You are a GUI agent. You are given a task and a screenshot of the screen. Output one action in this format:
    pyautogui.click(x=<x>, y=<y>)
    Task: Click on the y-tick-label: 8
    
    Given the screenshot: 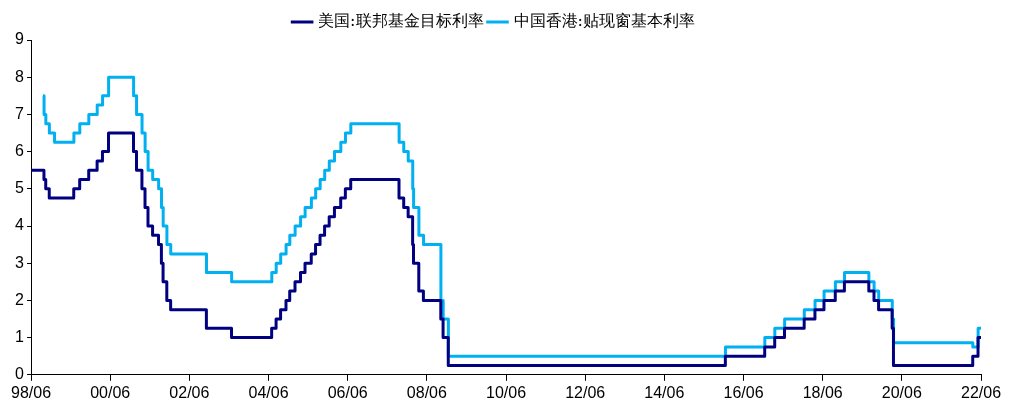 What is the action you would take?
    pyautogui.click(x=20, y=76)
    